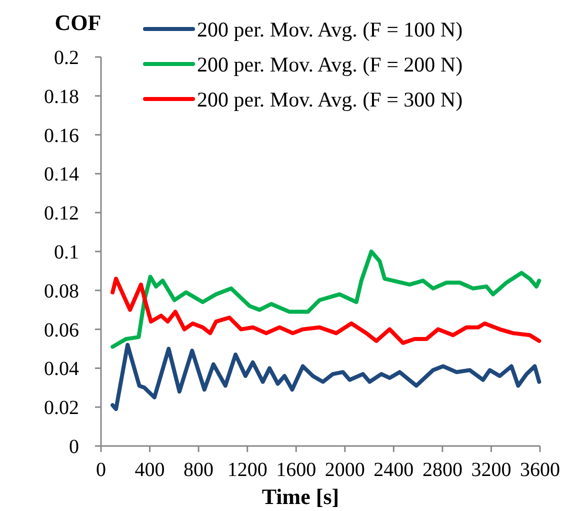 This screenshot has height=511, width=566. I want to click on y-tick-label: 0.02, so click(61, 408).